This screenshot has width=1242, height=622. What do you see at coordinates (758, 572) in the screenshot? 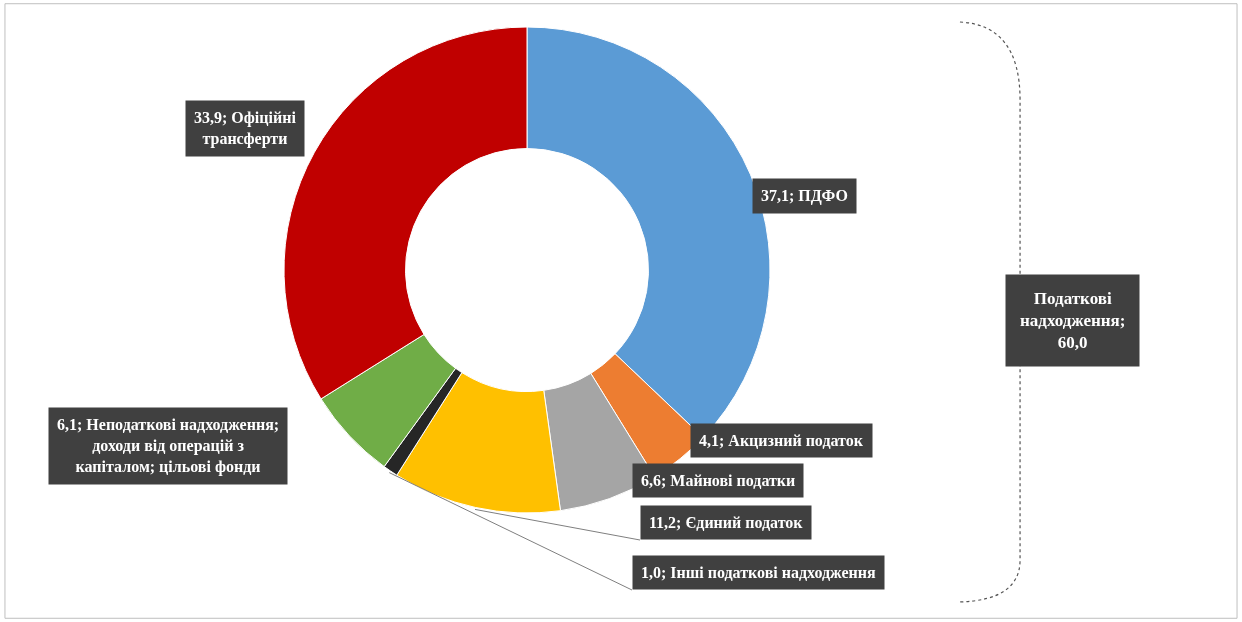
I see `slice-label: 1,0; Інші податкові надходження` at bounding box center [758, 572].